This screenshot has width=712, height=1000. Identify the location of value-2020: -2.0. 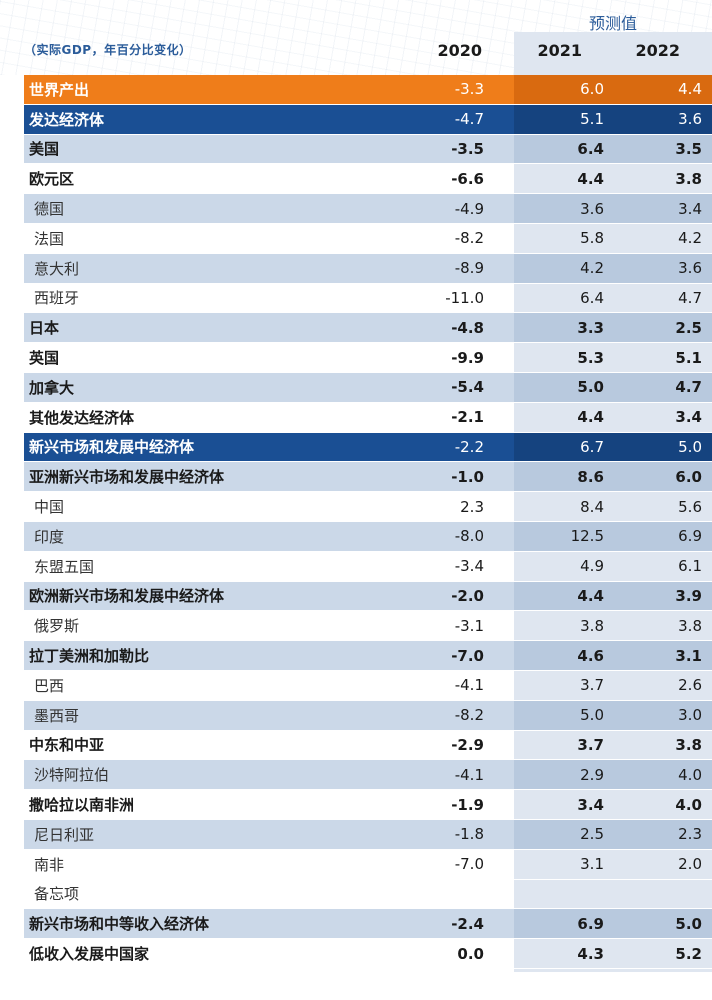
(467, 595).